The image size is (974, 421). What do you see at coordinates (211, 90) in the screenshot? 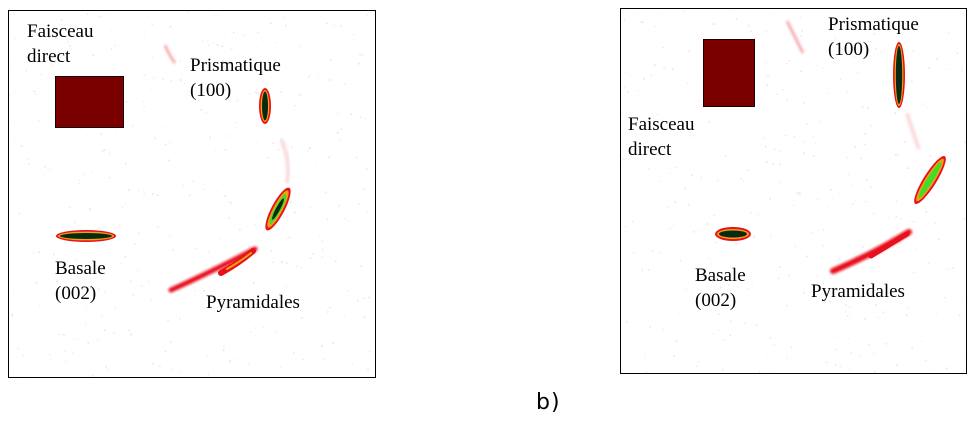
I see `label-line: (100)` at bounding box center [211, 90].